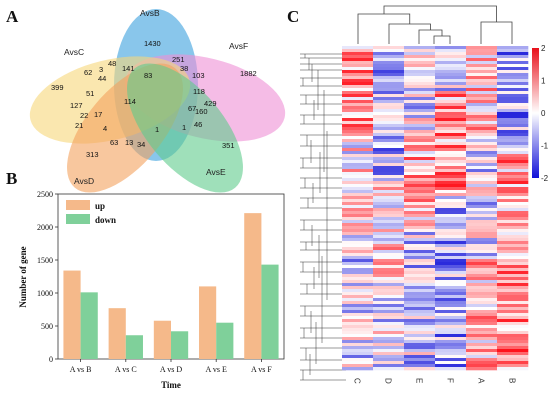 This screenshot has width=550, height=407. What do you see at coordinates (216, 172) in the screenshot?
I see `venn-set-label-avse: AvsE` at bounding box center [216, 172].